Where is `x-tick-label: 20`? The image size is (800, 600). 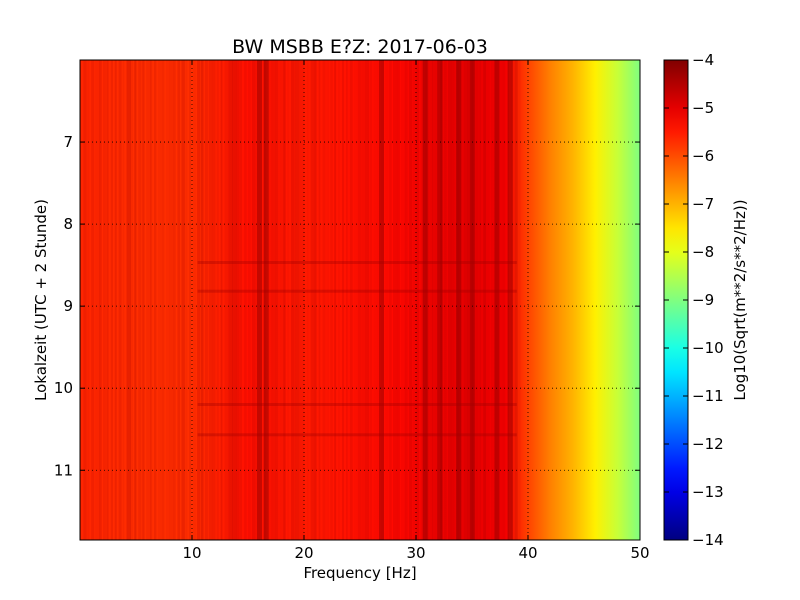
x-tick-label: 20 is located at coordinates (303, 553).